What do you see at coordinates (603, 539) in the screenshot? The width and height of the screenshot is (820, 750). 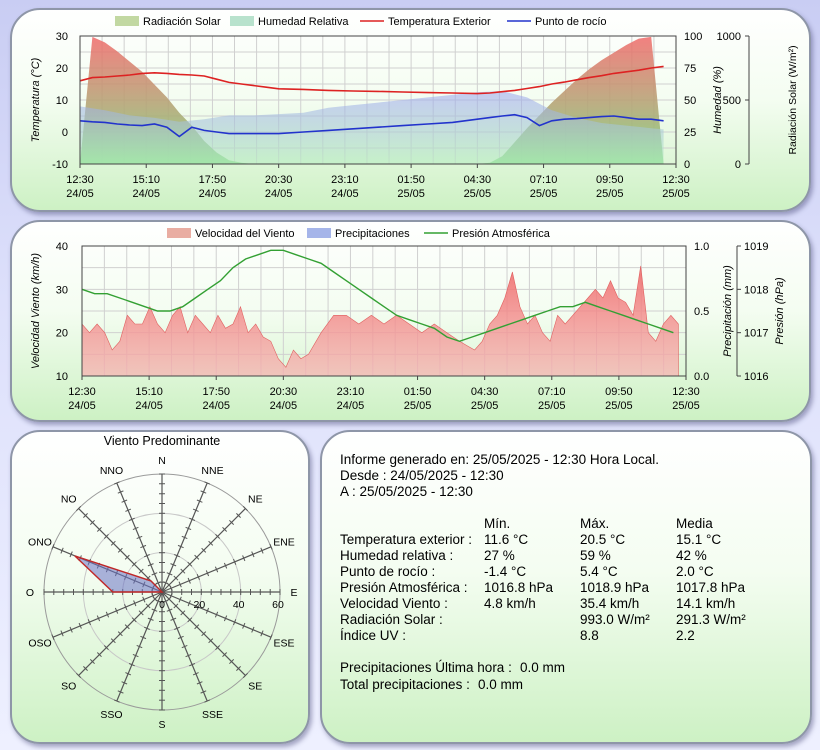 I see `row-max: 20.5 °C` at bounding box center [603, 539].